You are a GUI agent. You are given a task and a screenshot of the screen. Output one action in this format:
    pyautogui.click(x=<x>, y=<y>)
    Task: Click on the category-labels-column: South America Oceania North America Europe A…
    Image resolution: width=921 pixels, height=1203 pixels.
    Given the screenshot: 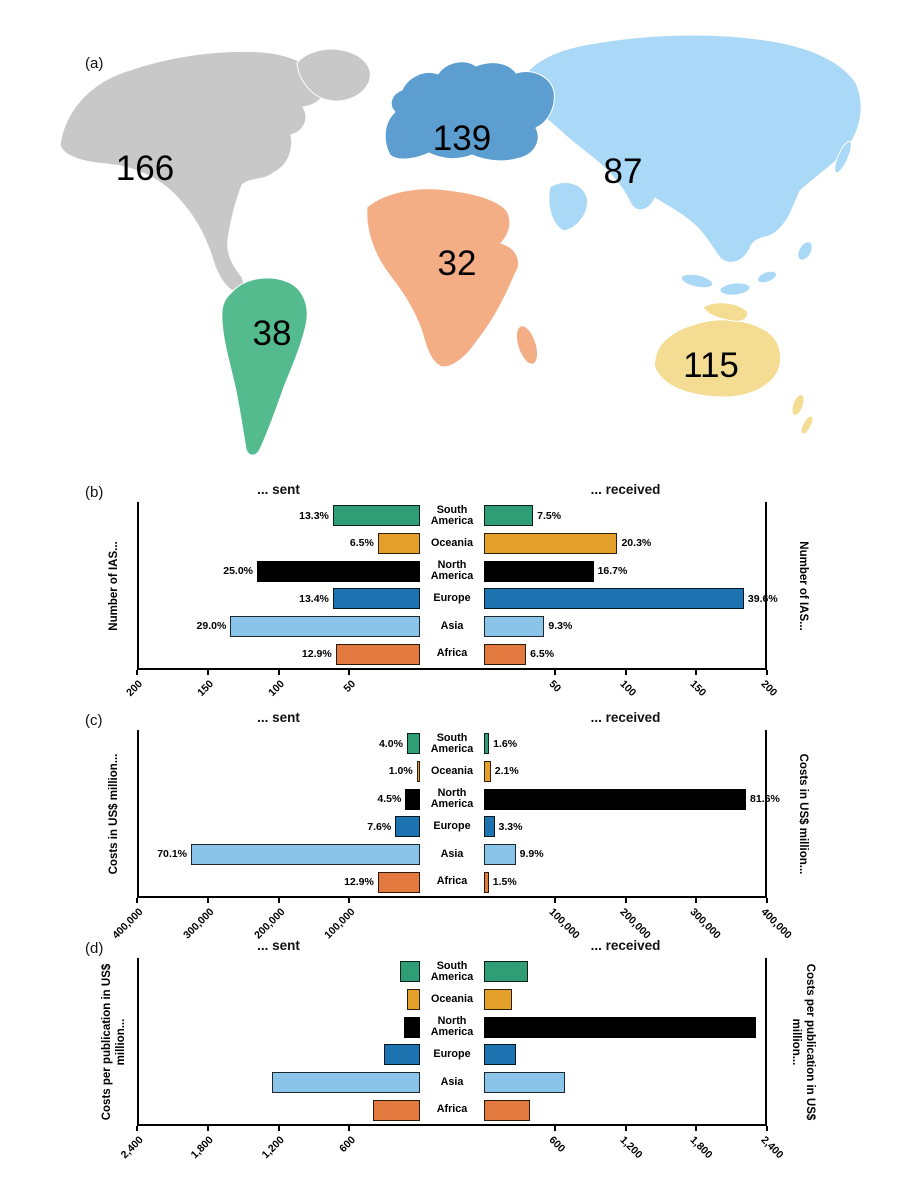 What is the action you would take?
    pyautogui.click(x=452, y=585)
    